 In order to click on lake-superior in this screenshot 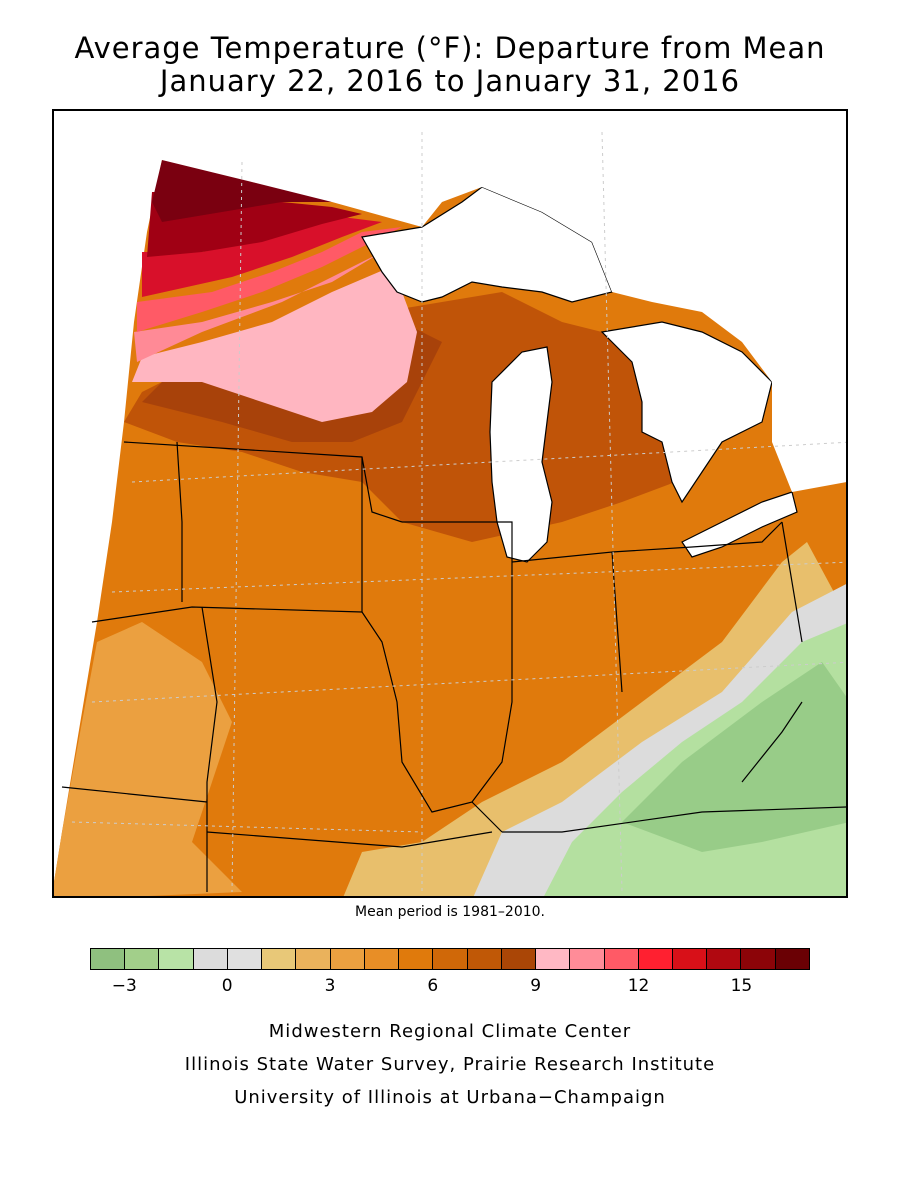, I will do `click(487, 244)`.